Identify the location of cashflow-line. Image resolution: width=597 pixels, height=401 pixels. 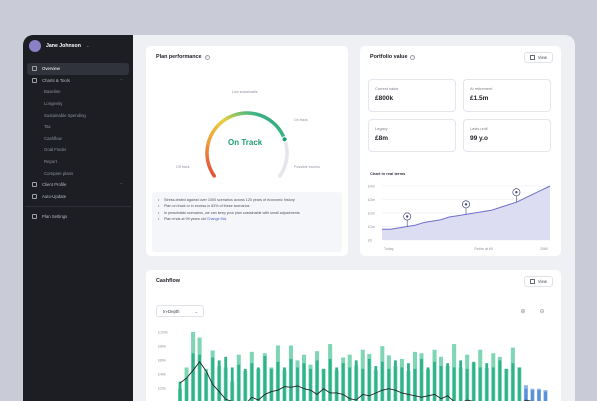
(356, 381).